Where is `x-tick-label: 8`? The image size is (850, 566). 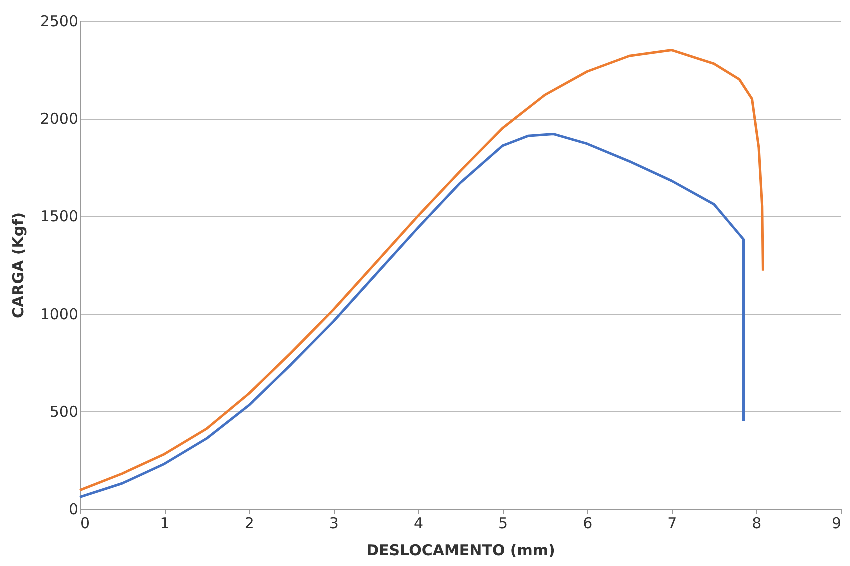 x-tick-label: 8 is located at coordinates (757, 523).